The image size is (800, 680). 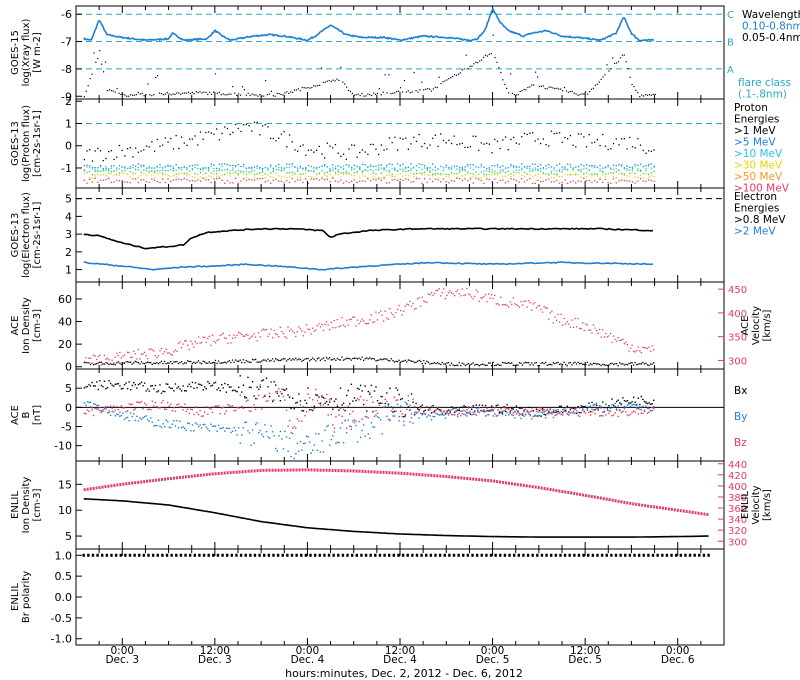 I want to click on y-tick-label: 0.0, so click(x=64, y=597).